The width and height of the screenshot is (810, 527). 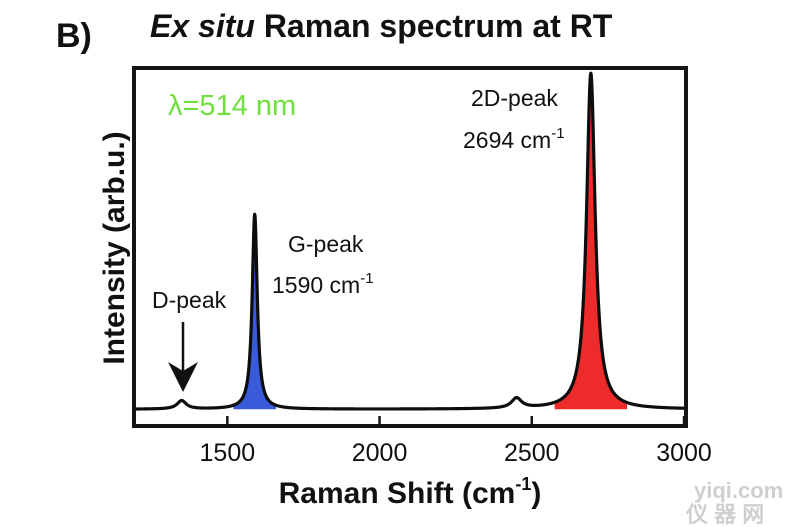 I want to click on x-axis-title: Raman Shift (cm-1), so click(x=410, y=492).